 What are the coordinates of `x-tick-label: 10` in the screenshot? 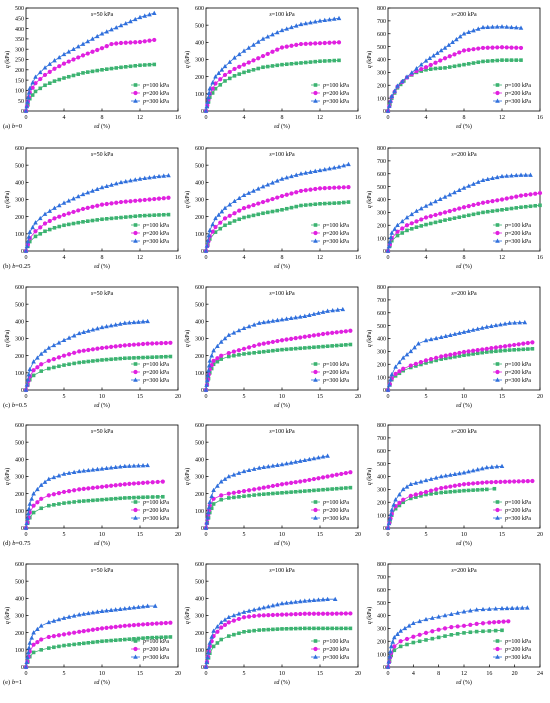 It's located at (282, 535).